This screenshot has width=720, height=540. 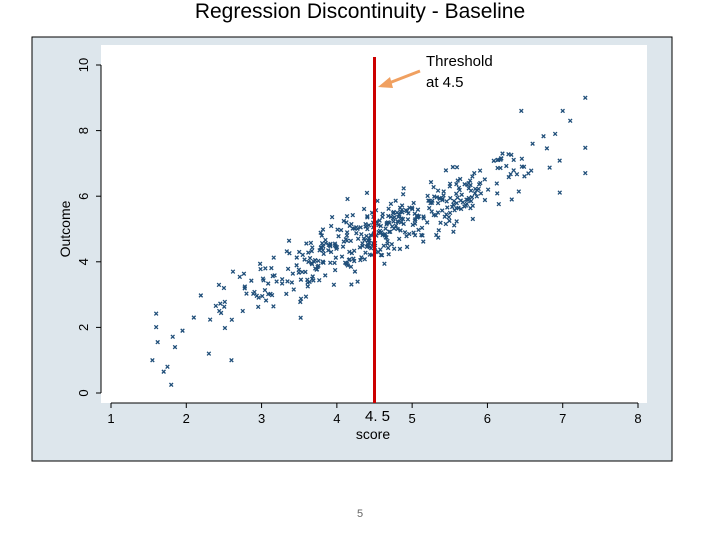 I want to click on y-tick-label: 8, so click(x=83, y=130).